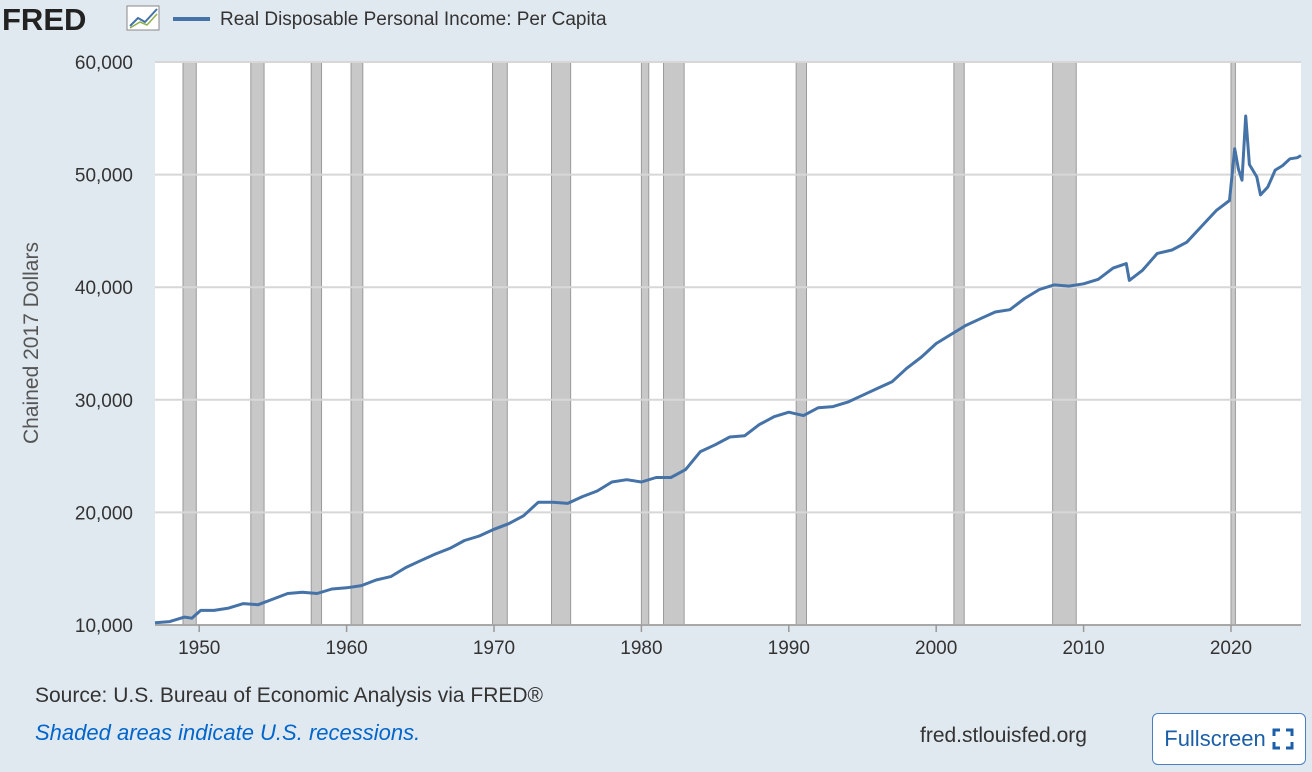  Describe the element at coordinates (1215, 738) in the screenshot. I see `fullscreen-label: Fullscreen` at that location.